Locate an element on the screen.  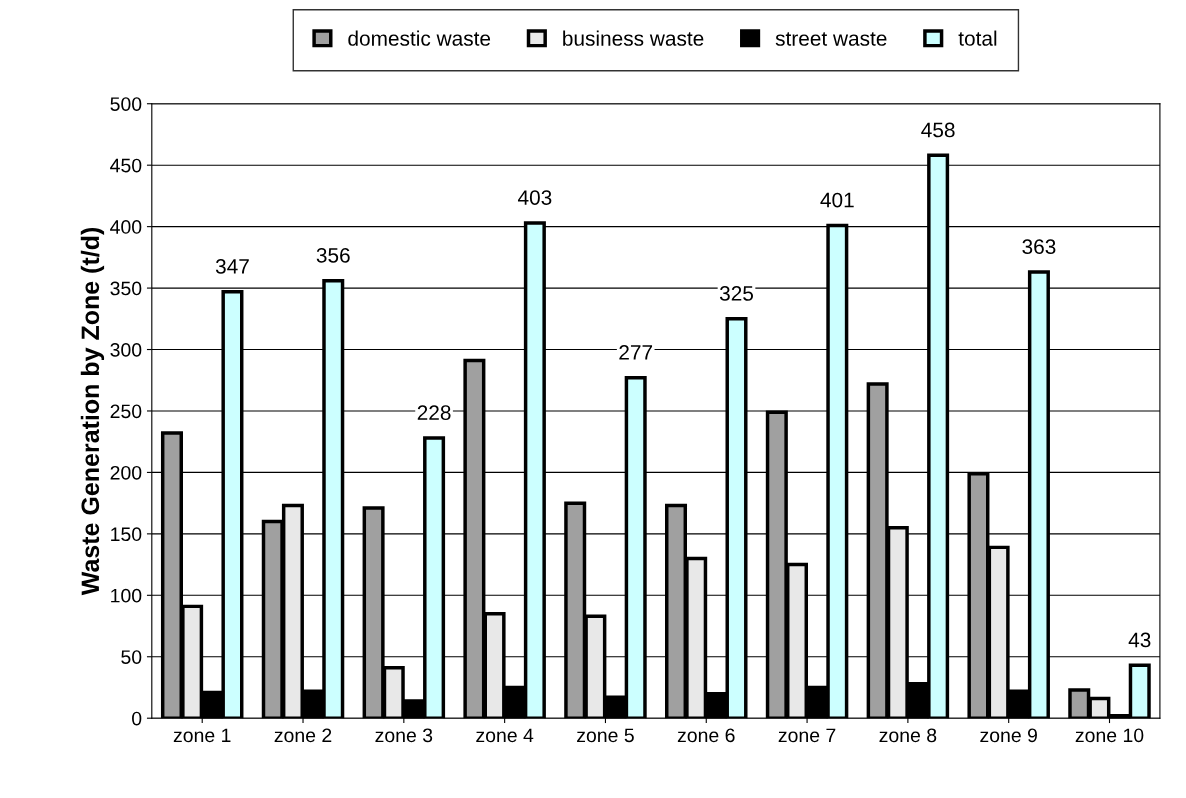
y-tick-label: 250 is located at coordinates (126, 411).